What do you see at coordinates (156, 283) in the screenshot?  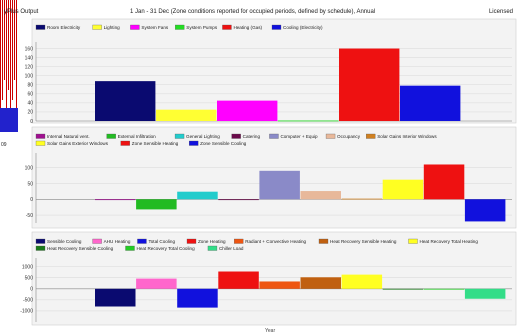 I see `bar-ahu-heating` at bounding box center [156, 283].